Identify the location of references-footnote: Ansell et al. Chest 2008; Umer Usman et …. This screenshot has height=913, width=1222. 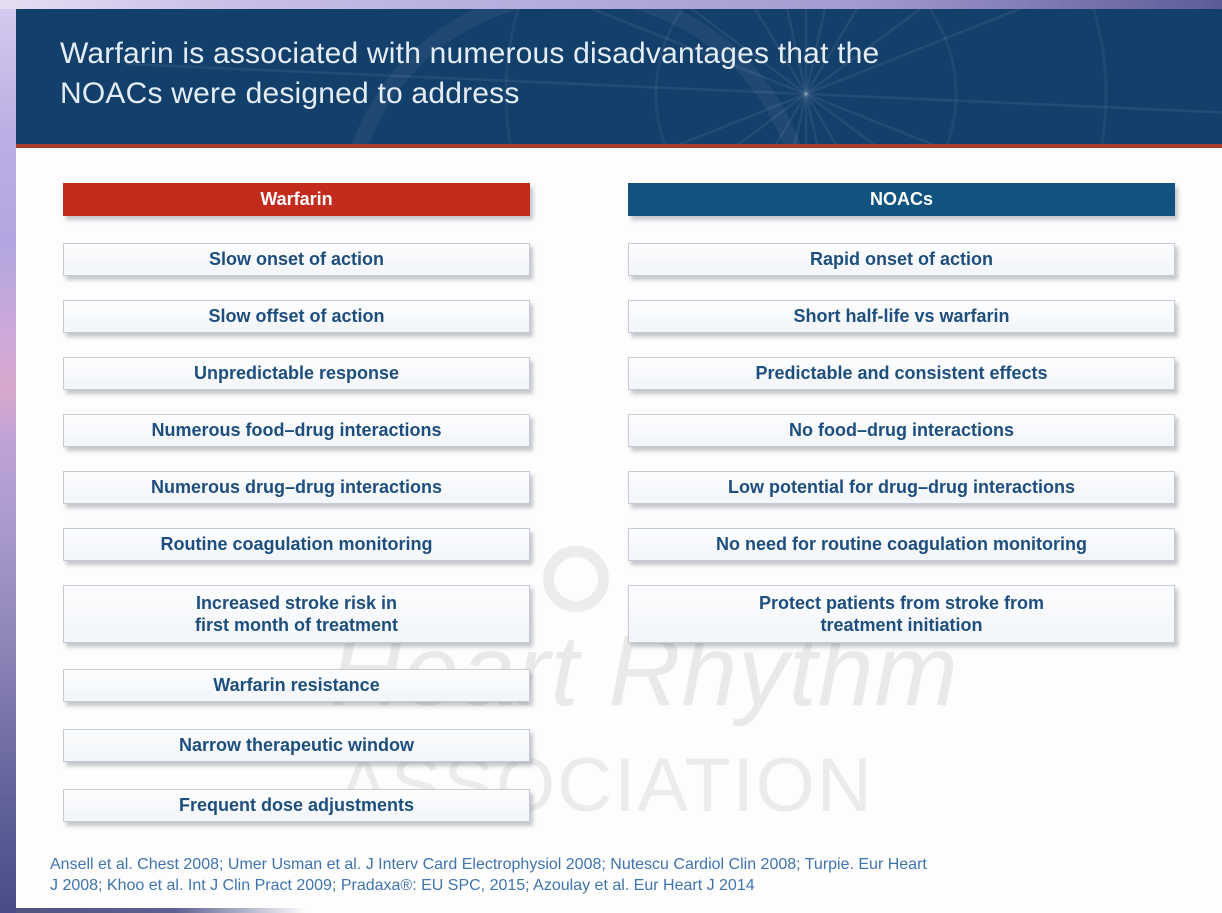
(488, 875).